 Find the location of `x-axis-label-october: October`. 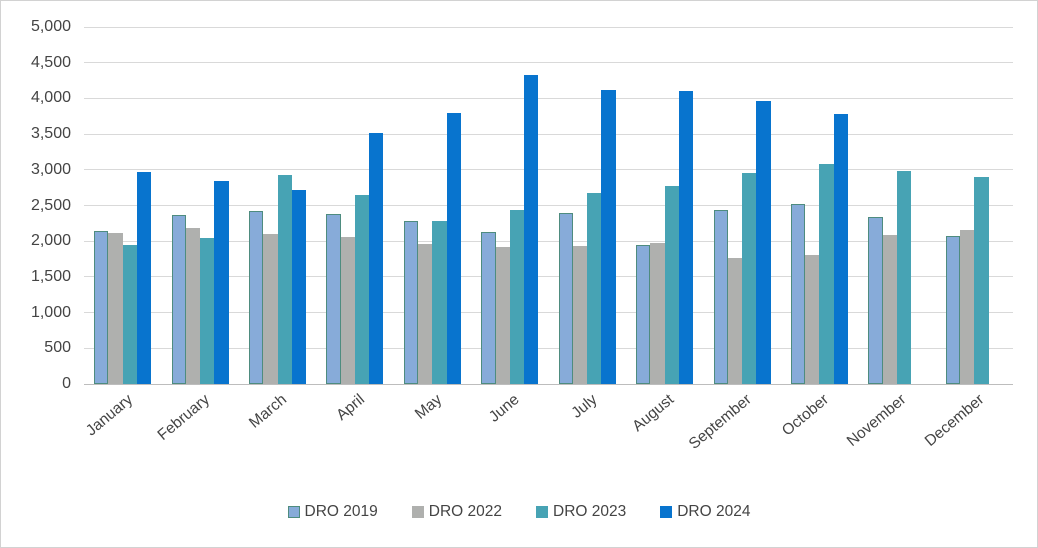

x-axis-label-october: October is located at coordinates (806, 415).